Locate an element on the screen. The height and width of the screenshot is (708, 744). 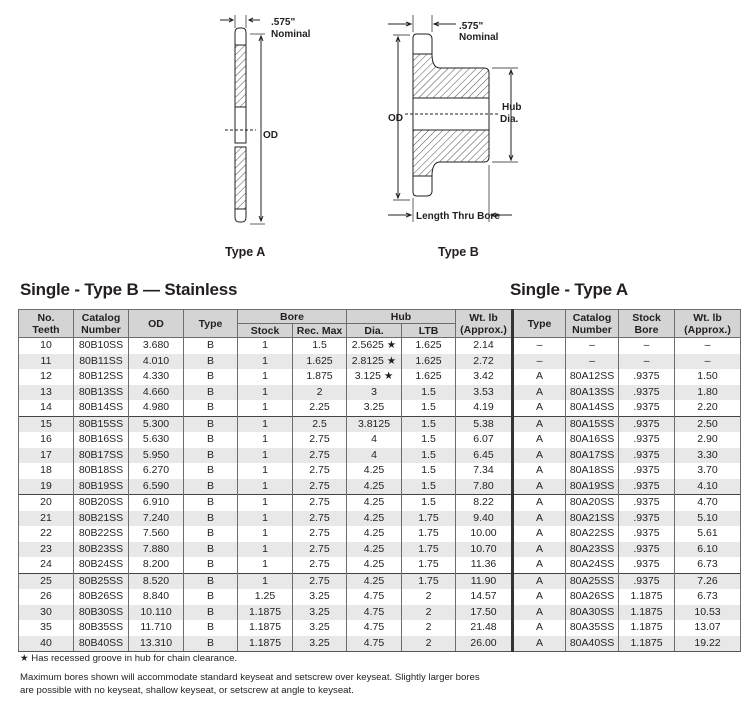
cell-od: 6.590 is located at coordinates (156, 486).